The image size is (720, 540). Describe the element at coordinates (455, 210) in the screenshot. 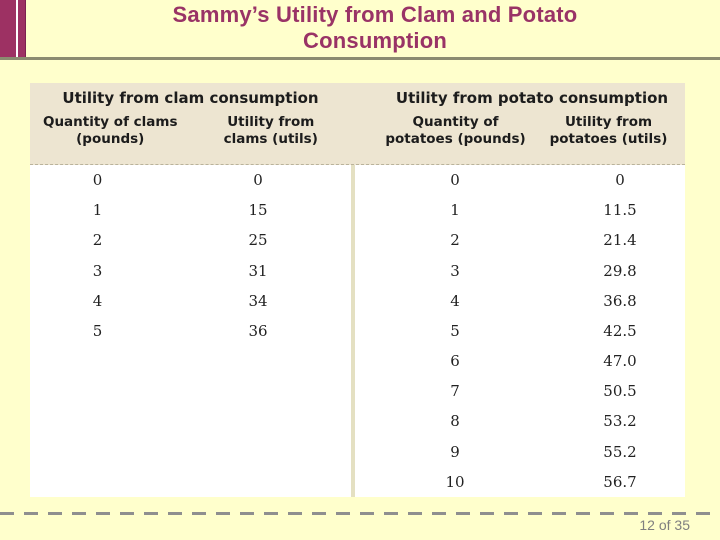

I see `potato-quantity-cell: 1` at that location.